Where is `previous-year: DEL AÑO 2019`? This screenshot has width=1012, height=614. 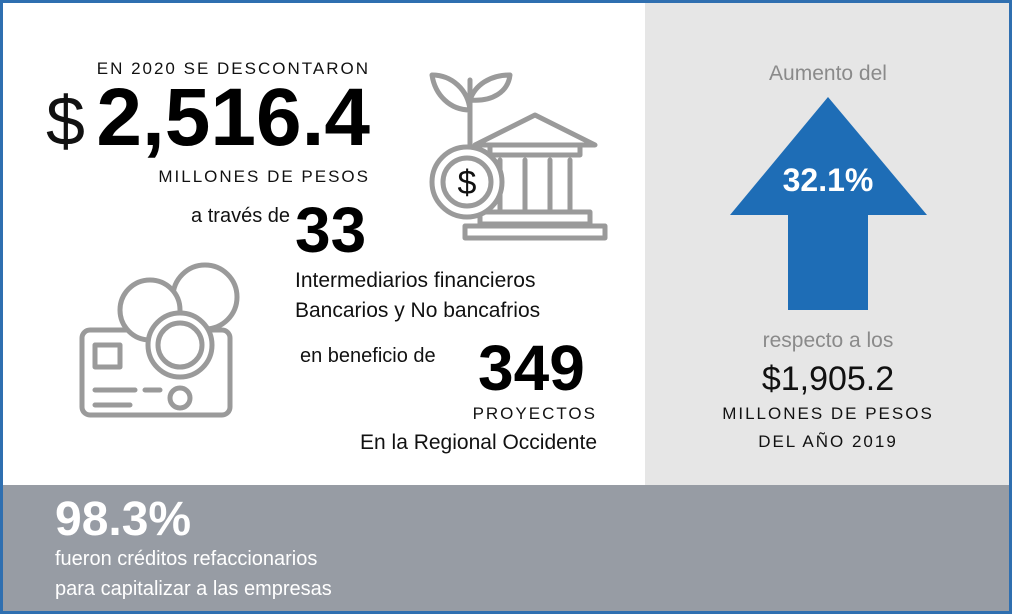 previous-year: DEL AÑO 2019 is located at coordinates (828, 441).